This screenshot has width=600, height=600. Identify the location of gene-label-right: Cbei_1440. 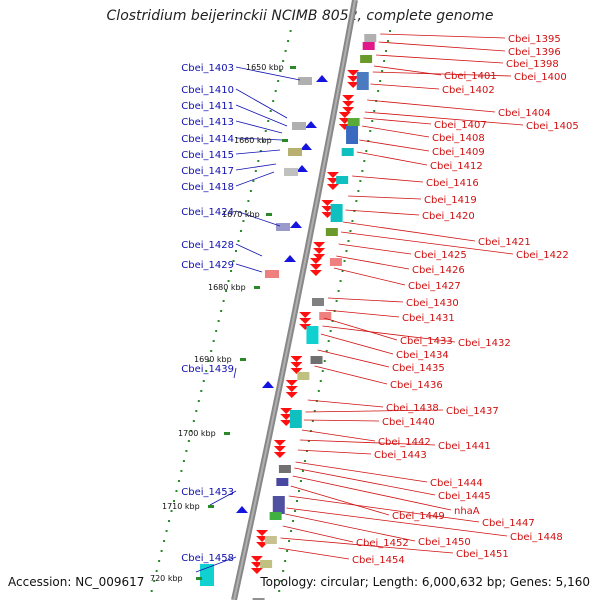
(408, 422).